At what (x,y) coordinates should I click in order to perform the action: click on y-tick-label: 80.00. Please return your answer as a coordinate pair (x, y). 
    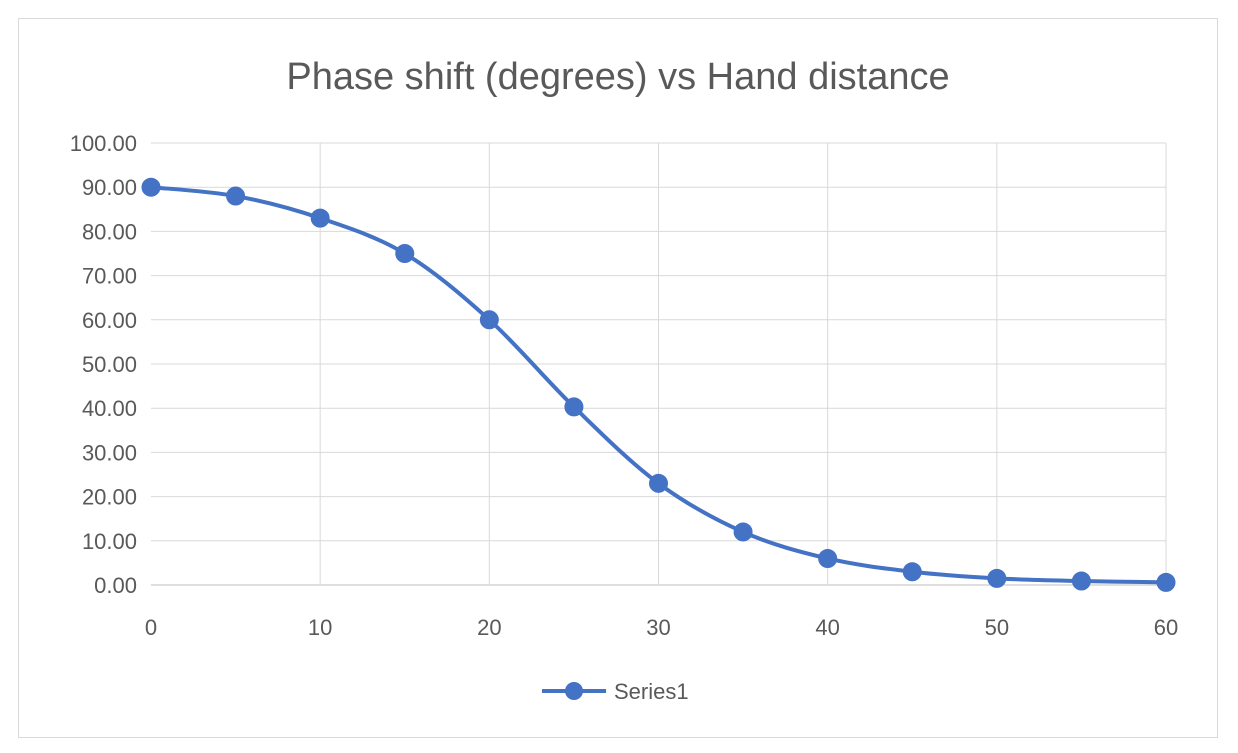
    Looking at the image, I should click on (109, 231).